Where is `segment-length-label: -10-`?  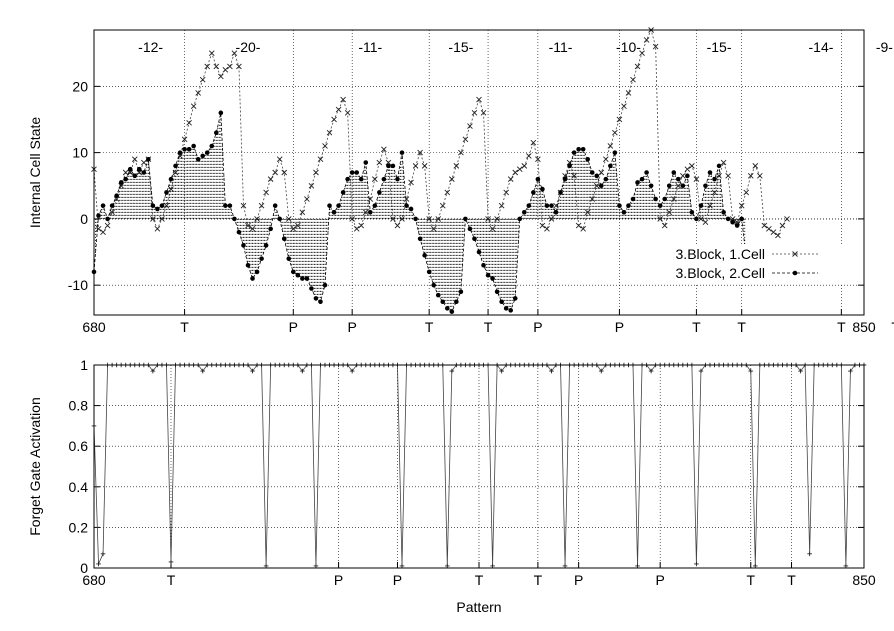 segment-length-label: -10- is located at coordinates (628, 47).